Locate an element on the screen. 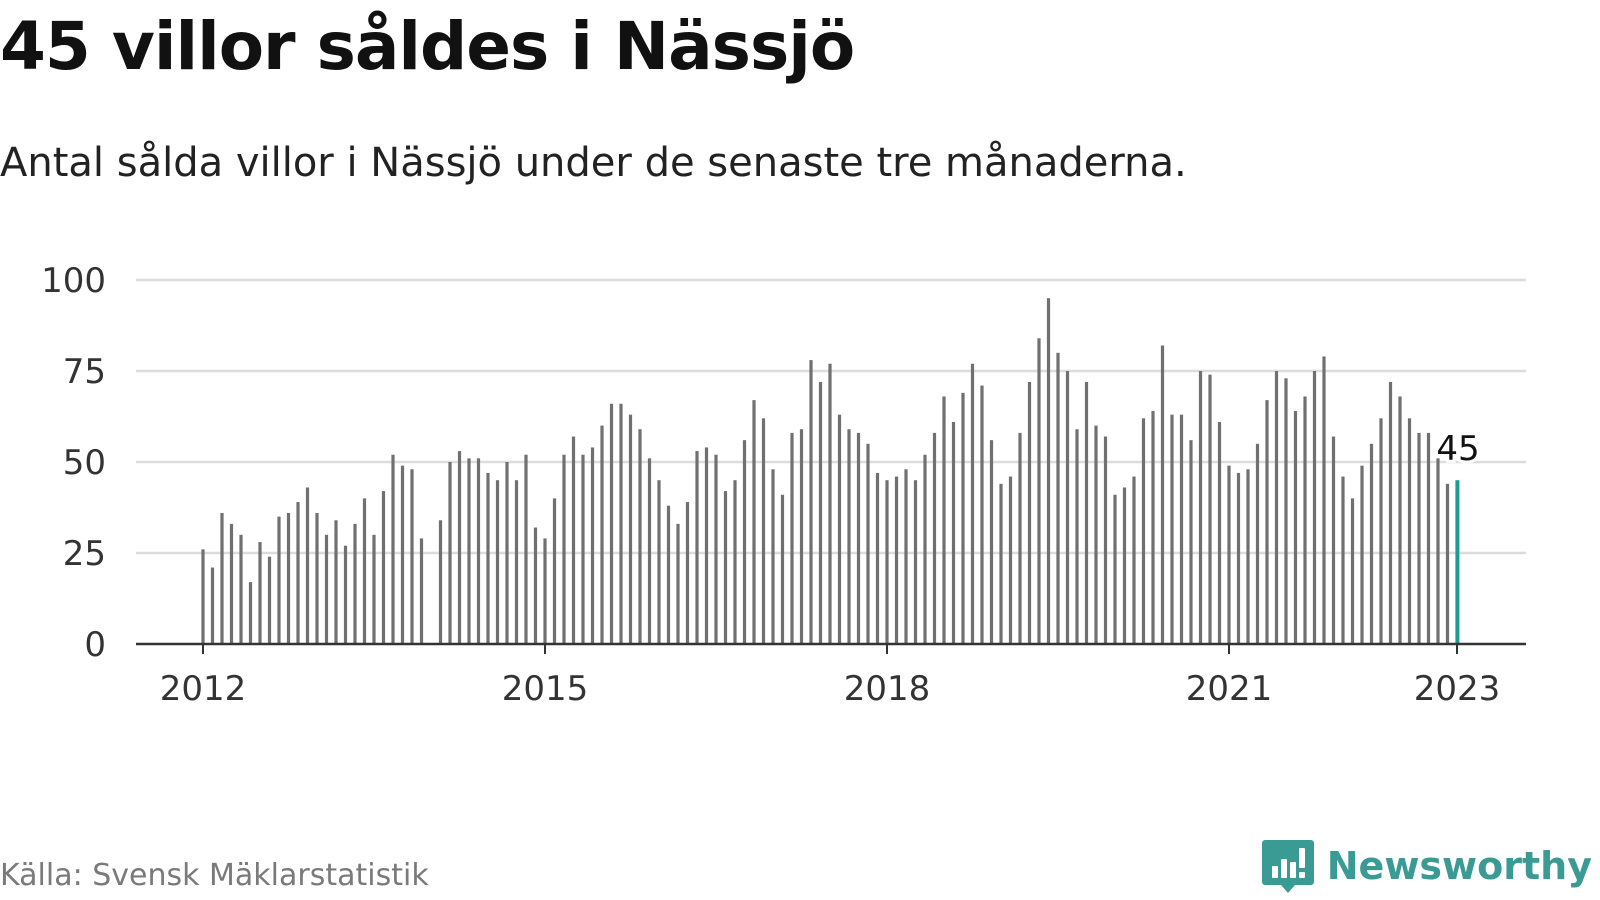 The width and height of the screenshot is (1600, 900). bar-highlight is located at coordinates (1457, 562).